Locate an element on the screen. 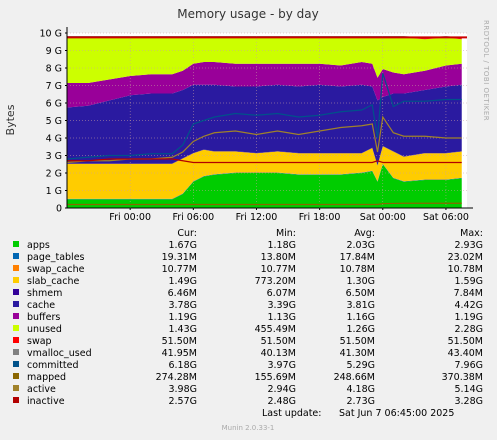  legend-label-inactive: inactive is located at coordinates (46, 401).